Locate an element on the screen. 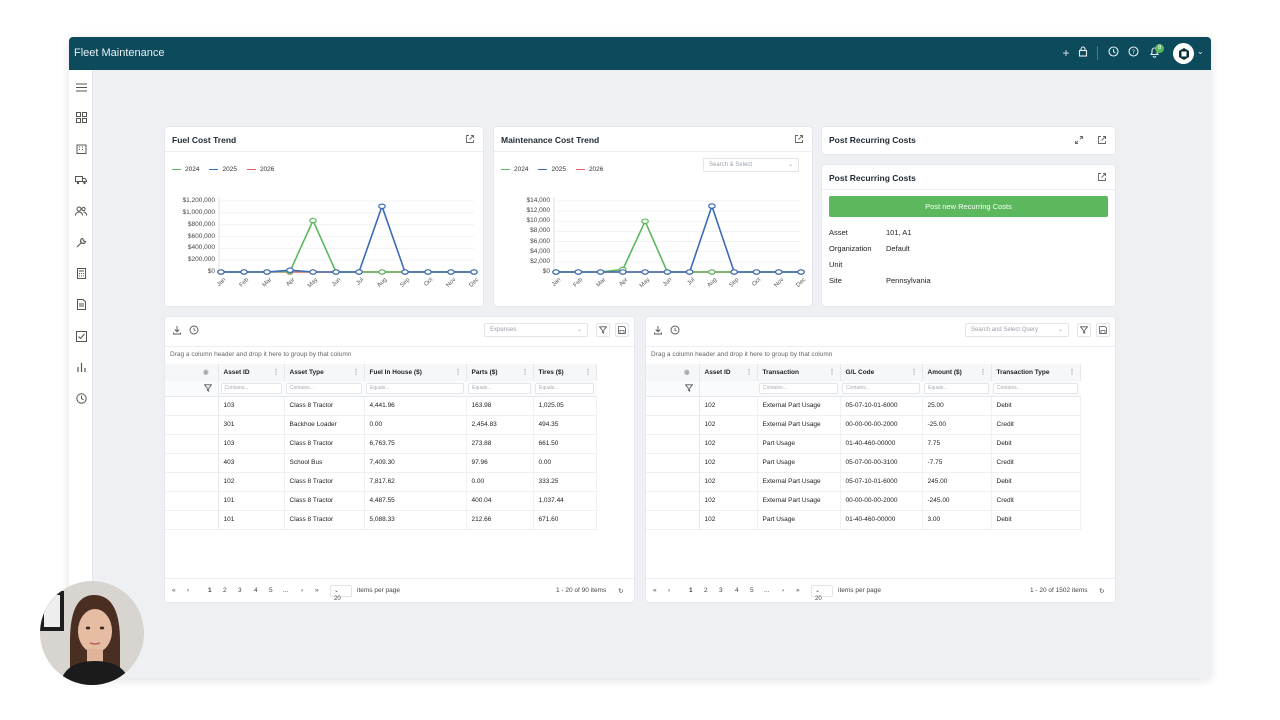  users-icon is located at coordinates (81, 211).